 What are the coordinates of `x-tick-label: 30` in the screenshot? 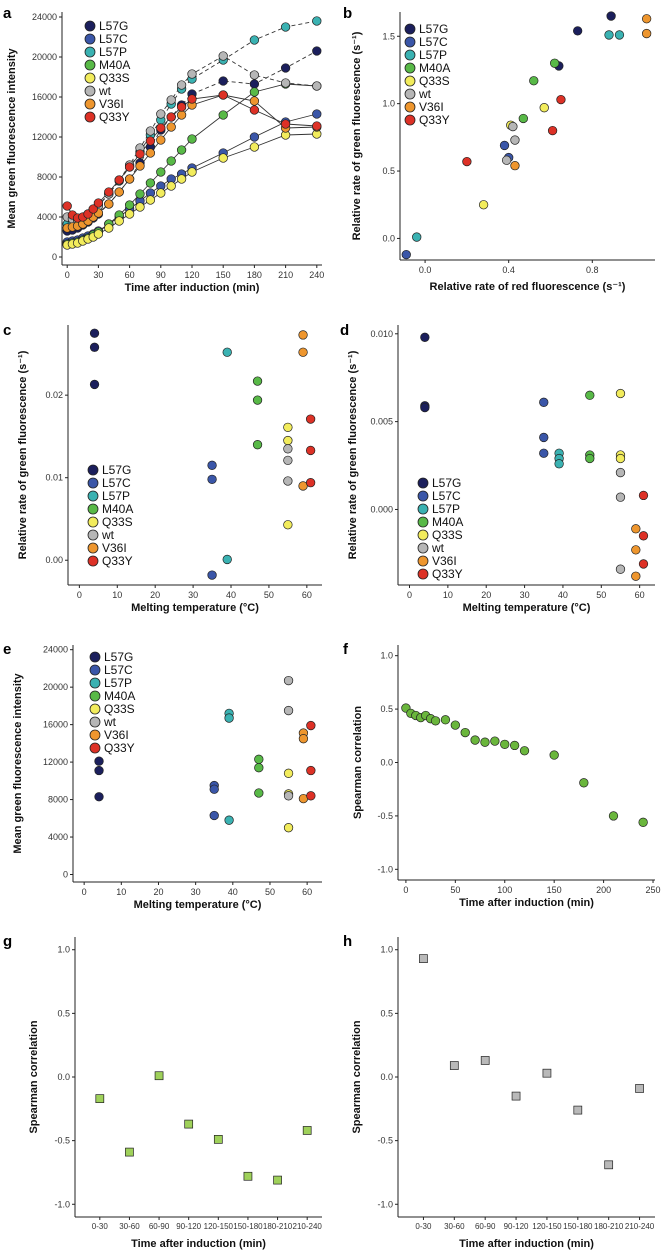 It's located at (196, 892).